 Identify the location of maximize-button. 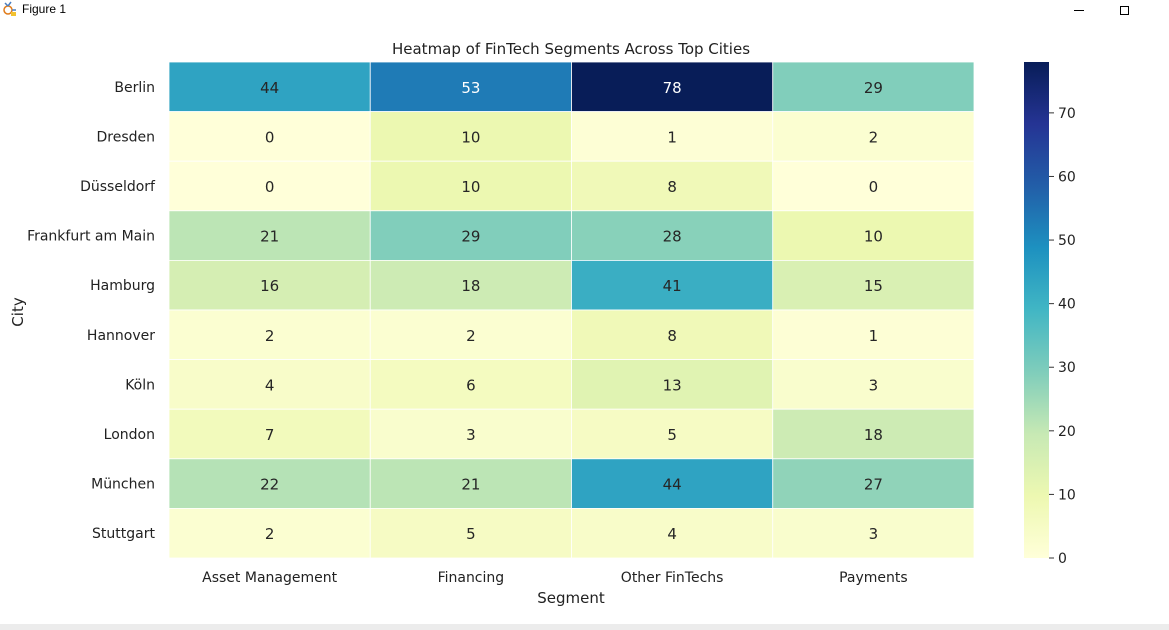
(1124, 10).